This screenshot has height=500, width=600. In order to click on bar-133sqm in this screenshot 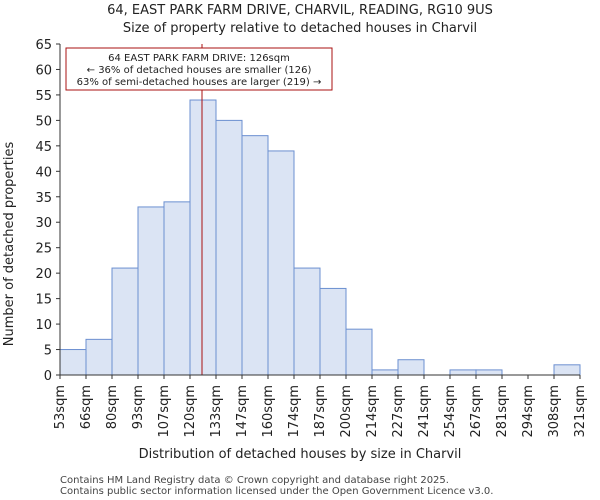, I will do `click(229, 247)`.